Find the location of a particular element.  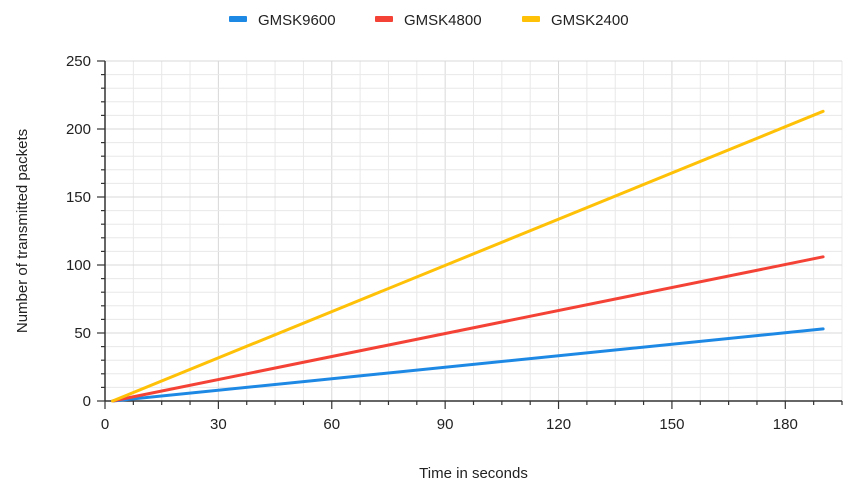

x-tick-label: 180 is located at coordinates (785, 424).